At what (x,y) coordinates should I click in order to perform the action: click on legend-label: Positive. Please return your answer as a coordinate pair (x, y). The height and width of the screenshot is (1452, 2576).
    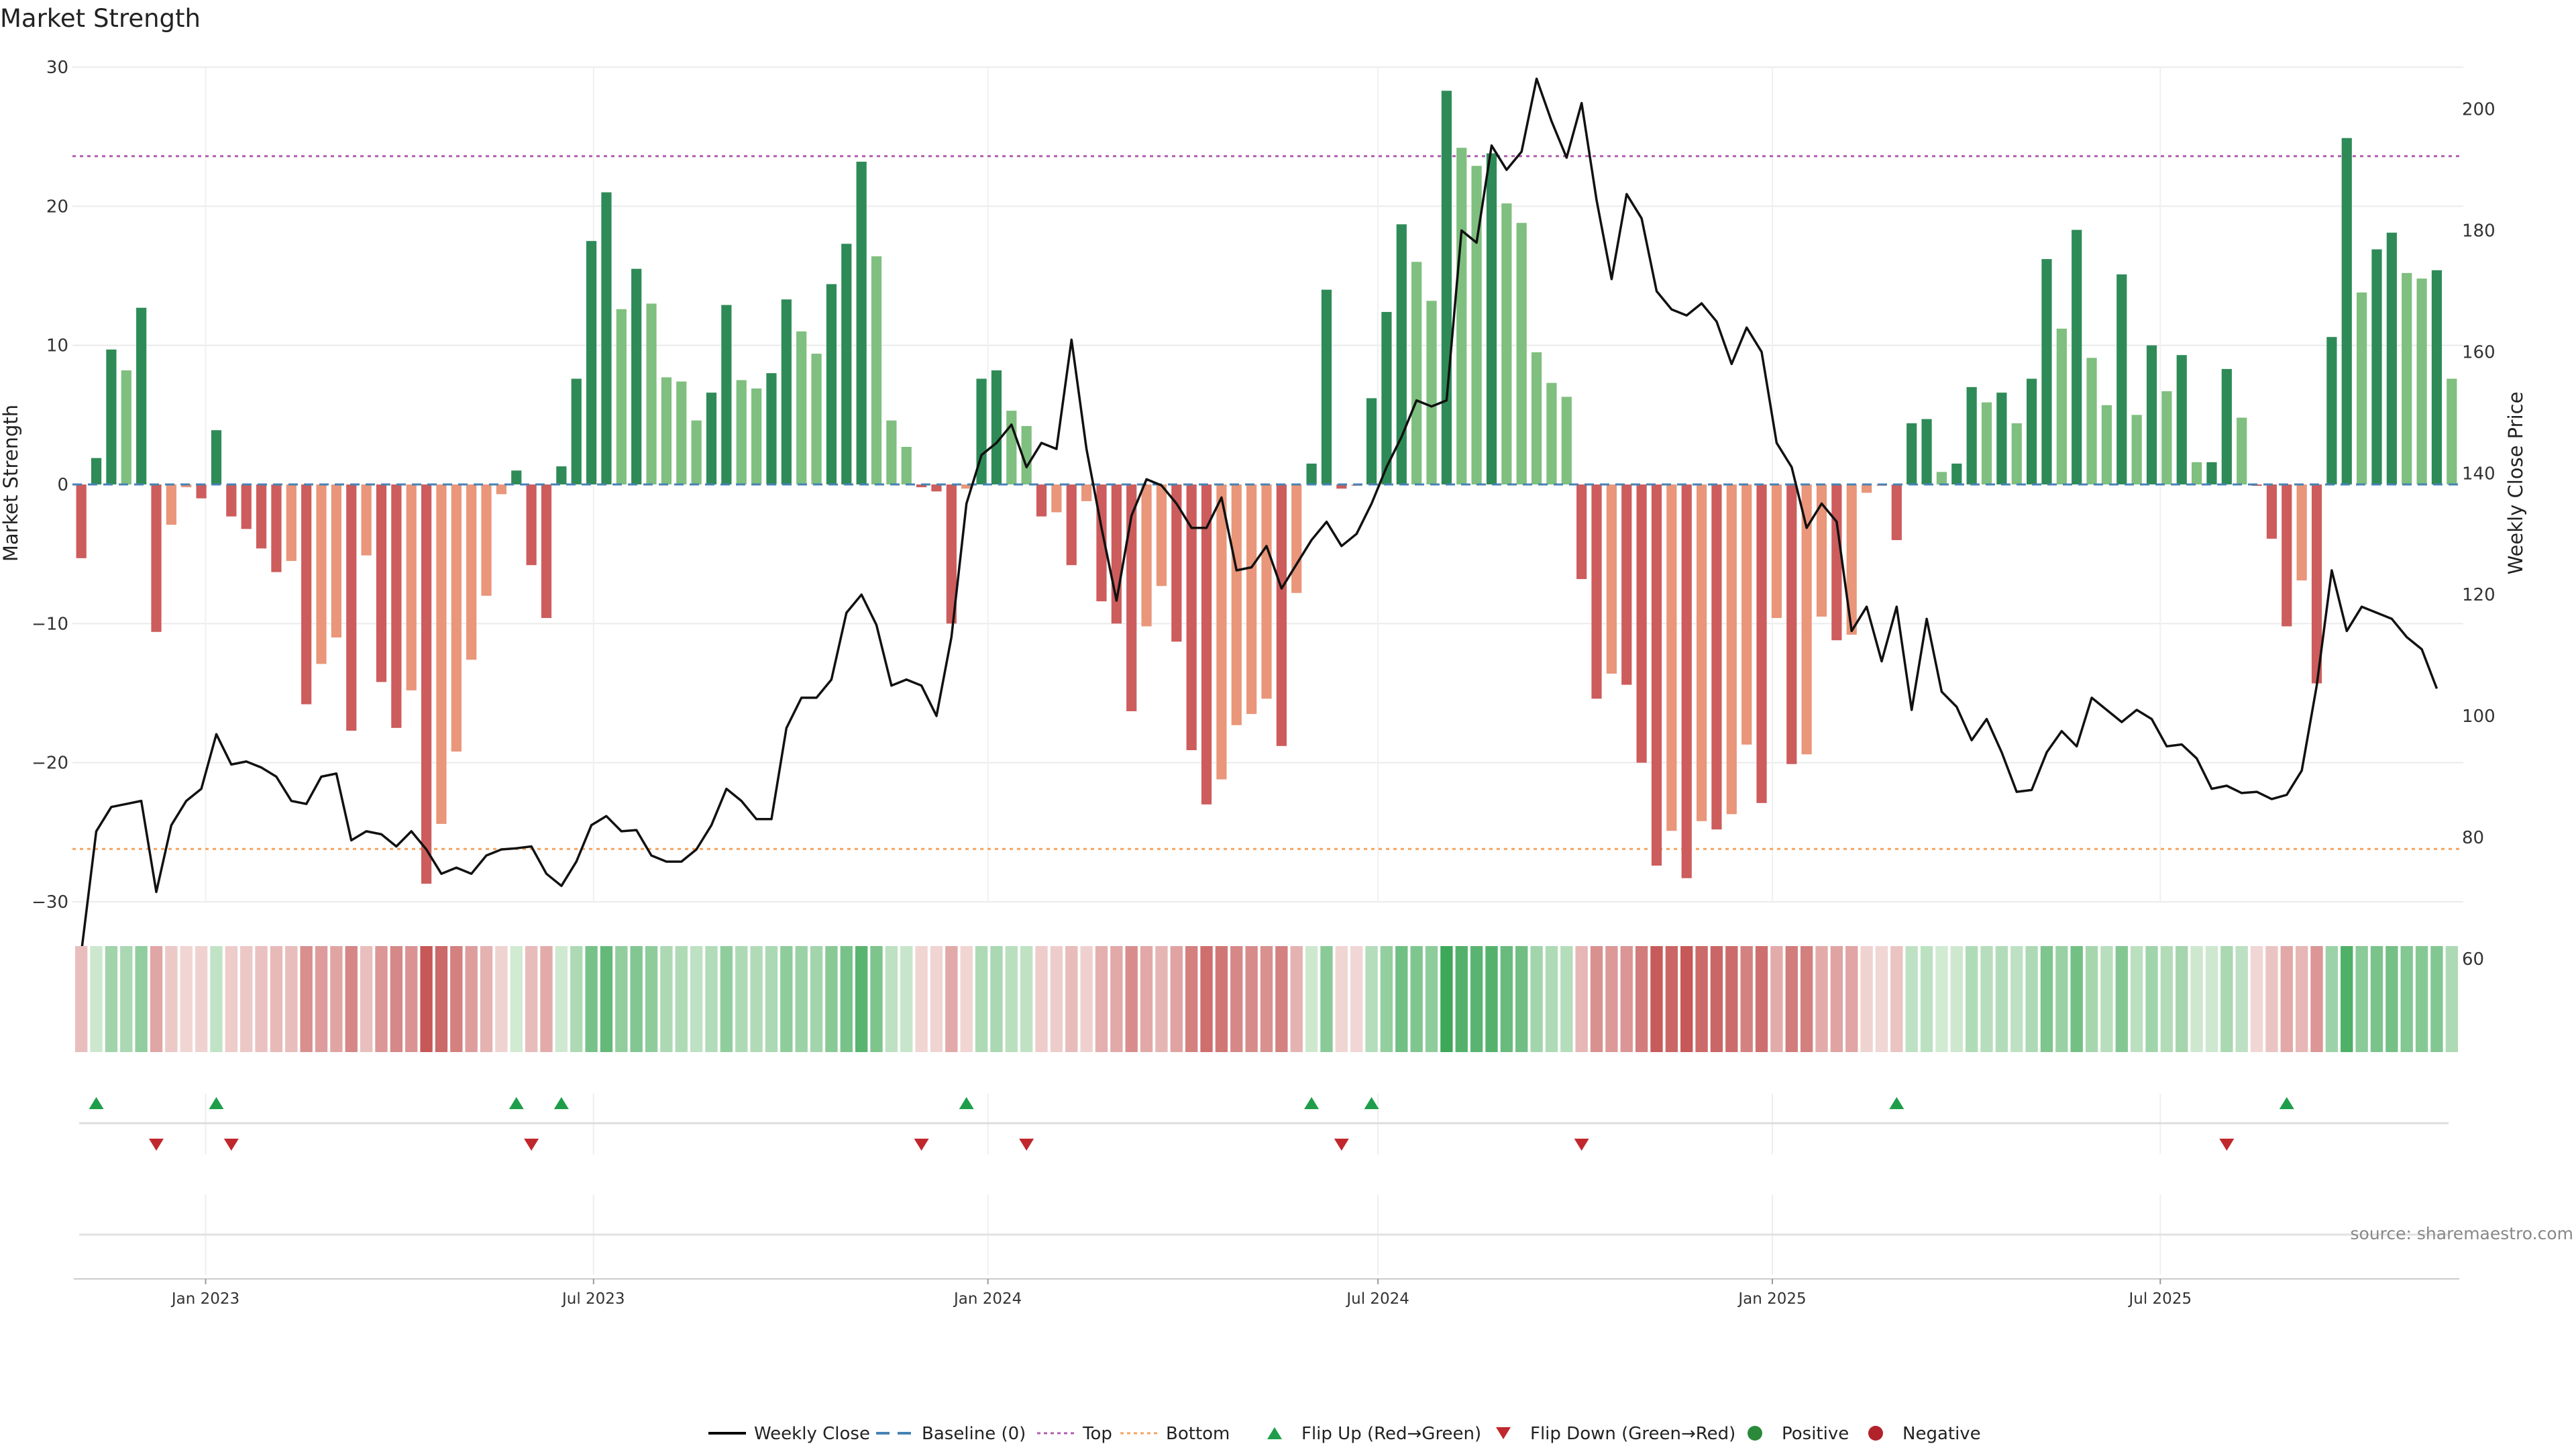
    Looking at the image, I should click on (1815, 1434).